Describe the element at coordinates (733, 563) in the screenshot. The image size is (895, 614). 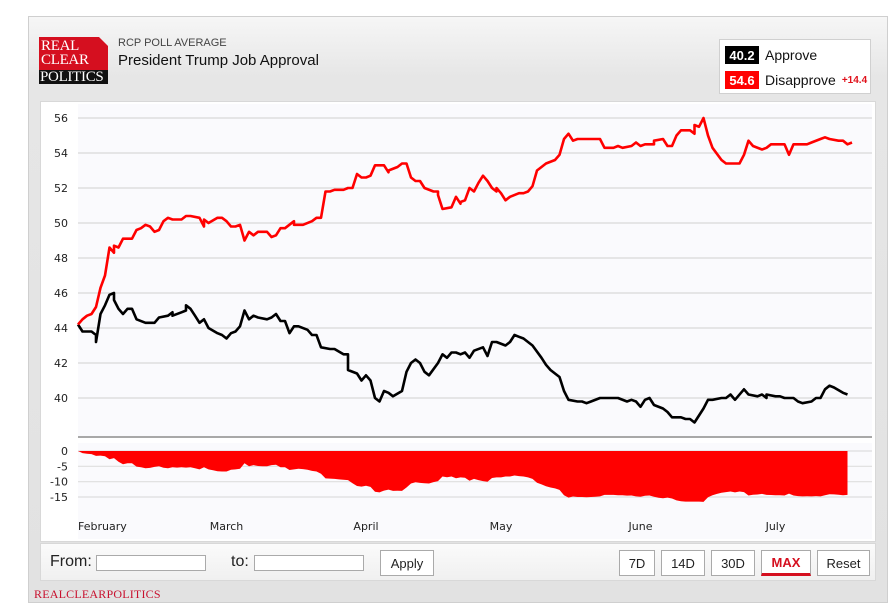
I see `range-30d-button: 30D` at that location.